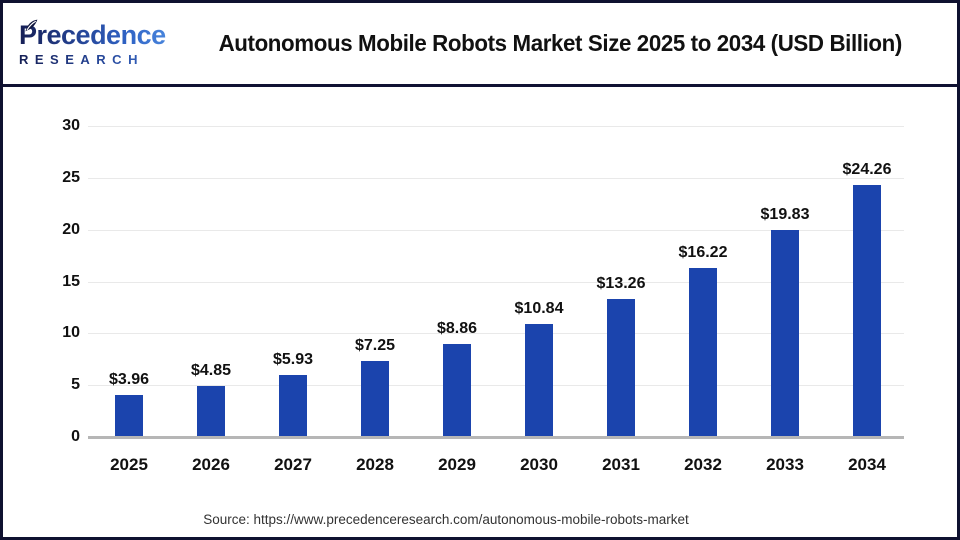  What do you see at coordinates (539, 379) in the screenshot?
I see `bar-2030` at bounding box center [539, 379].